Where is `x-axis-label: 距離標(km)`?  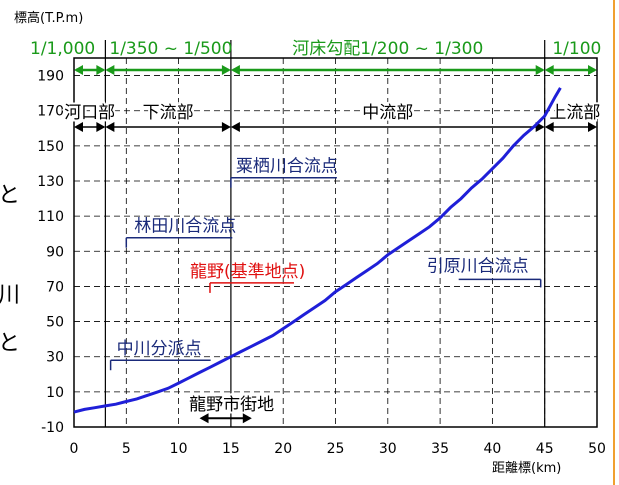
x-axis-label: 距離標(km) is located at coordinates (526, 468).